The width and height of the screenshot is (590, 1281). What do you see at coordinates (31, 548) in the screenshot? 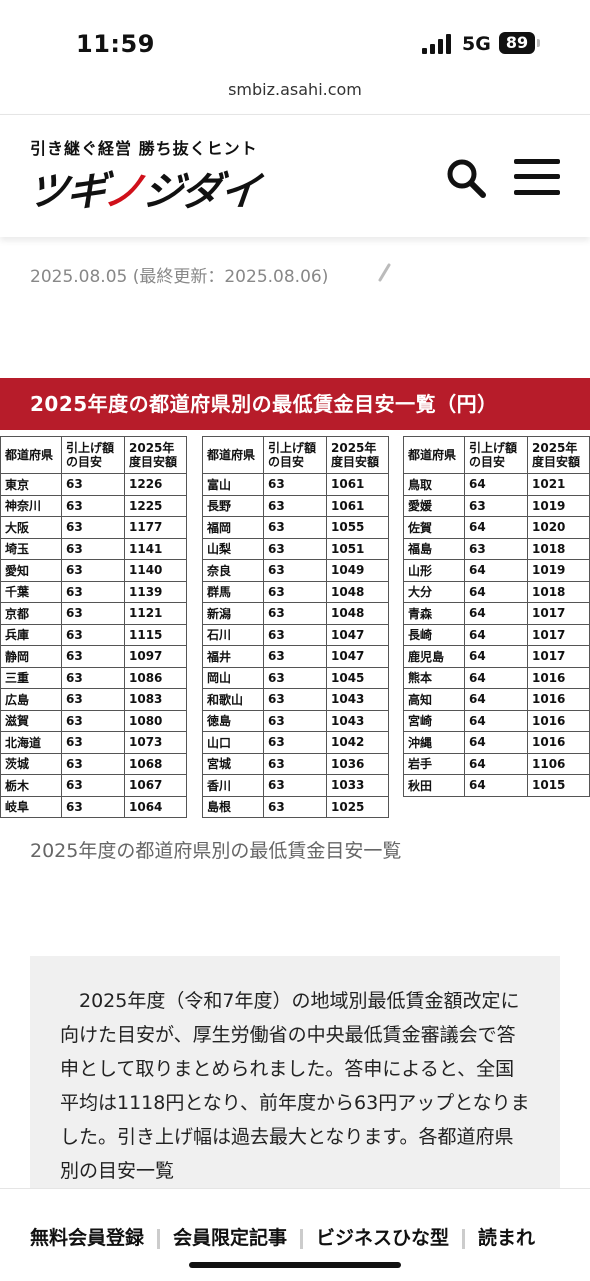
I see `prefecture-cell: 埼玉` at bounding box center [31, 548].